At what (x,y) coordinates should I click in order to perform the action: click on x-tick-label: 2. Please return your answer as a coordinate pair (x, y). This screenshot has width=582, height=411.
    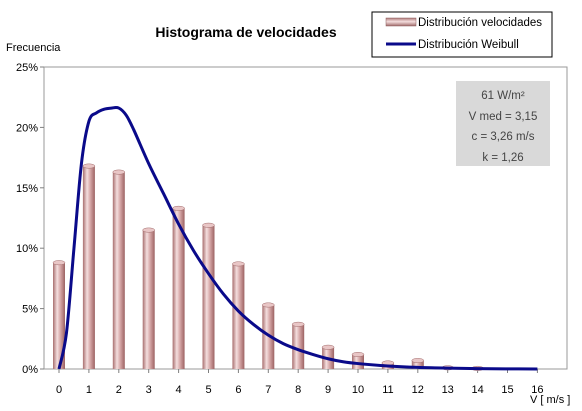
    Looking at the image, I should click on (119, 390).